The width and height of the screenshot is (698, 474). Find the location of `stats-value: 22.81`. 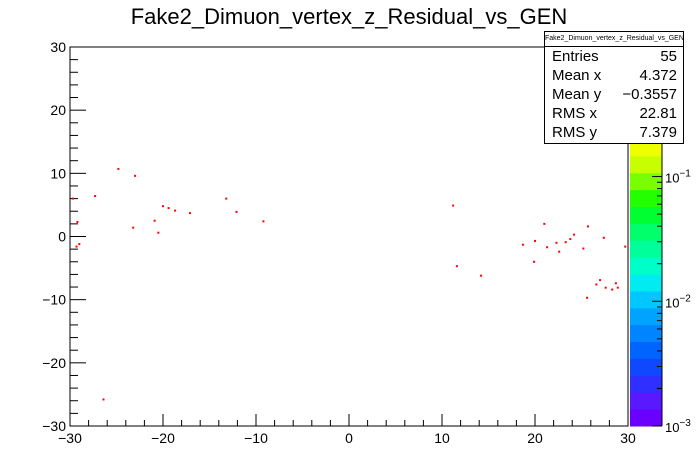

stats-value: 22.81 is located at coordinates (658, 113).